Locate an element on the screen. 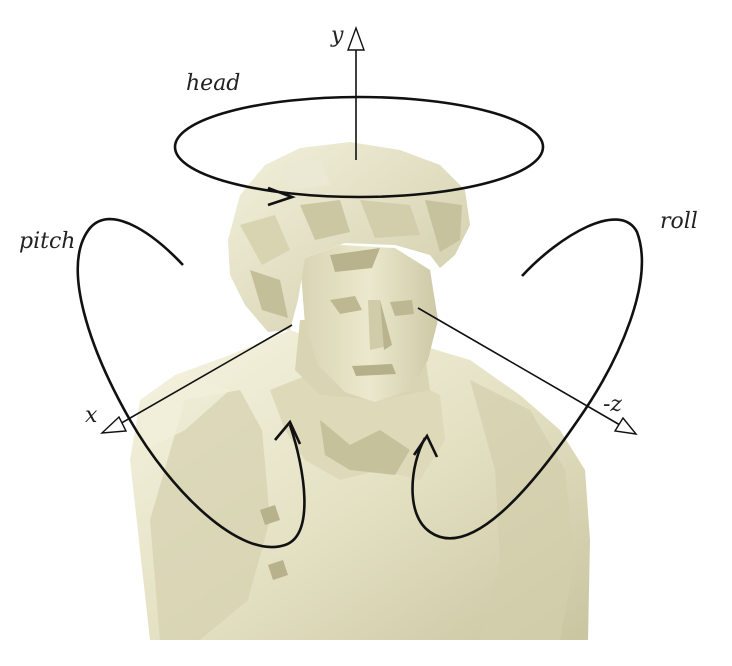  bust-eye-right is located at coordinates (402, 308).